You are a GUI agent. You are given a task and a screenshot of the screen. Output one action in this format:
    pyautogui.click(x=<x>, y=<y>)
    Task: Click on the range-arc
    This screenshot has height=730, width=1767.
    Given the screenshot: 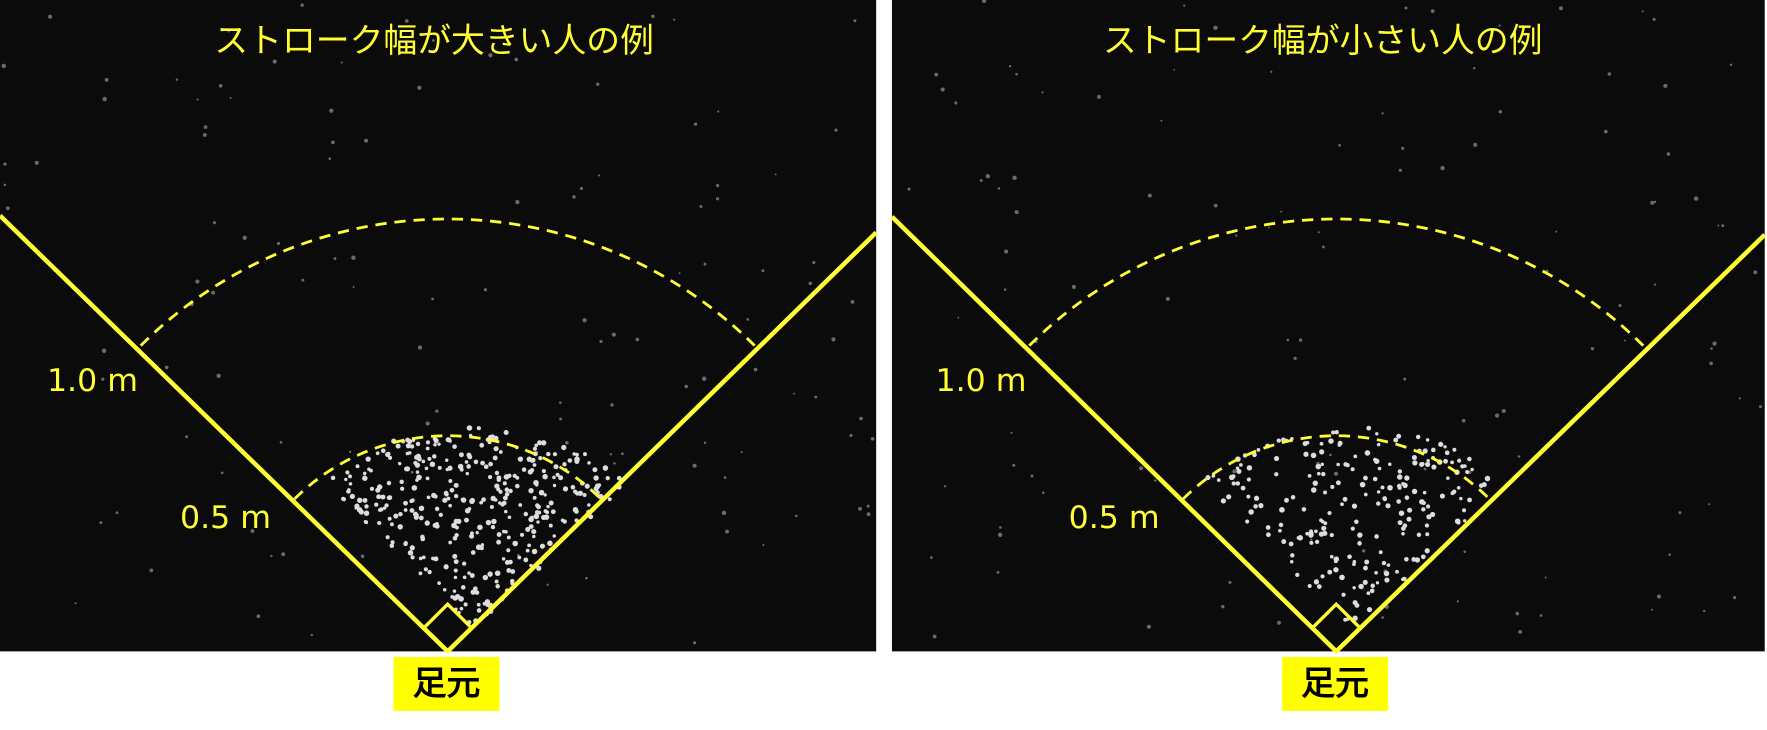 What is the action you would take?
    pyautogui.click(x=447, y=467)
    